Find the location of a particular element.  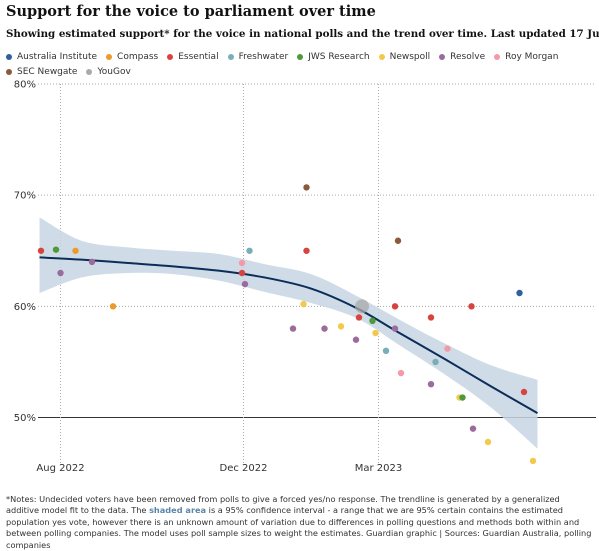

legend-label: Resolve is located at coordinates (468, 57).